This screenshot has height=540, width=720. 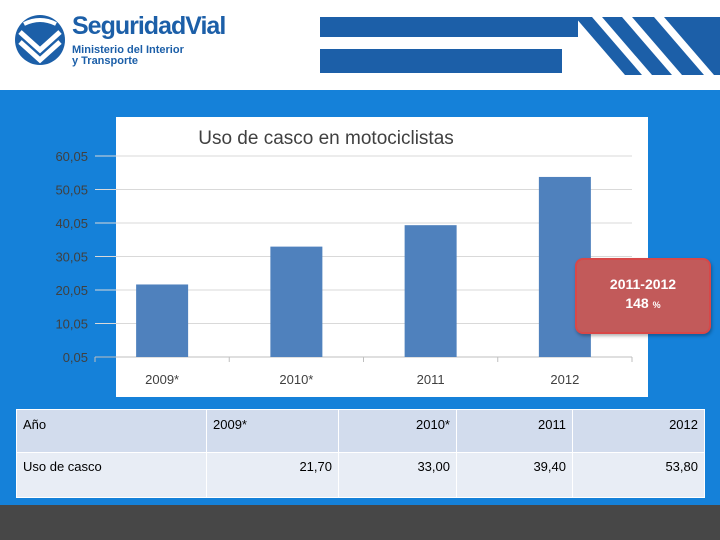 What do you see at coordinates (105, 61) in the screenshot?
I see `brand-subtitle-line2: y Transporte` at bounding box center [105, 61].